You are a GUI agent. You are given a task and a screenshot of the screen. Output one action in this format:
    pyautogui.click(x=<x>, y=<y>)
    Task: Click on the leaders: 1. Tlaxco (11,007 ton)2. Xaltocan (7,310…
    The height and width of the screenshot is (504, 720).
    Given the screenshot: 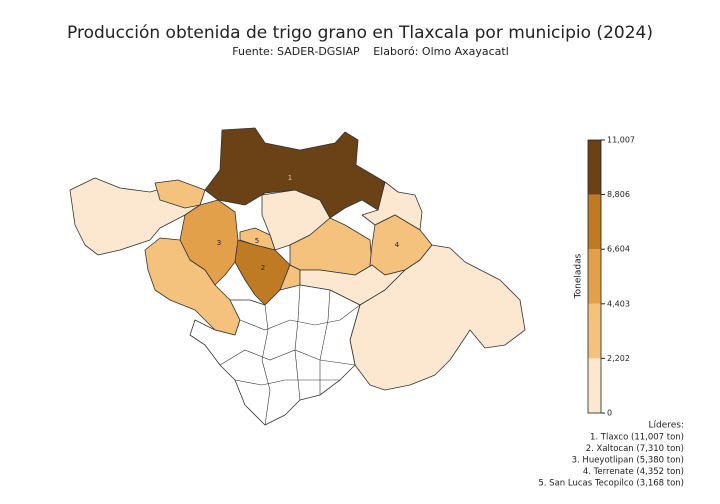 What is the action you would take?
    pyautogui.click(x=611, y=461)
    